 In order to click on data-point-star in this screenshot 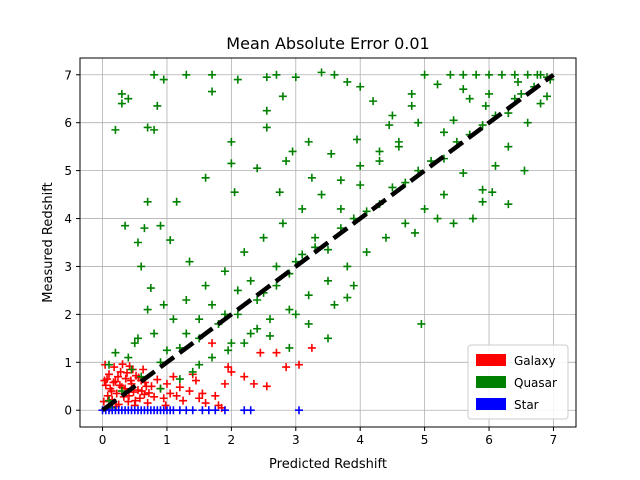, I will do `click(299, 410)`.